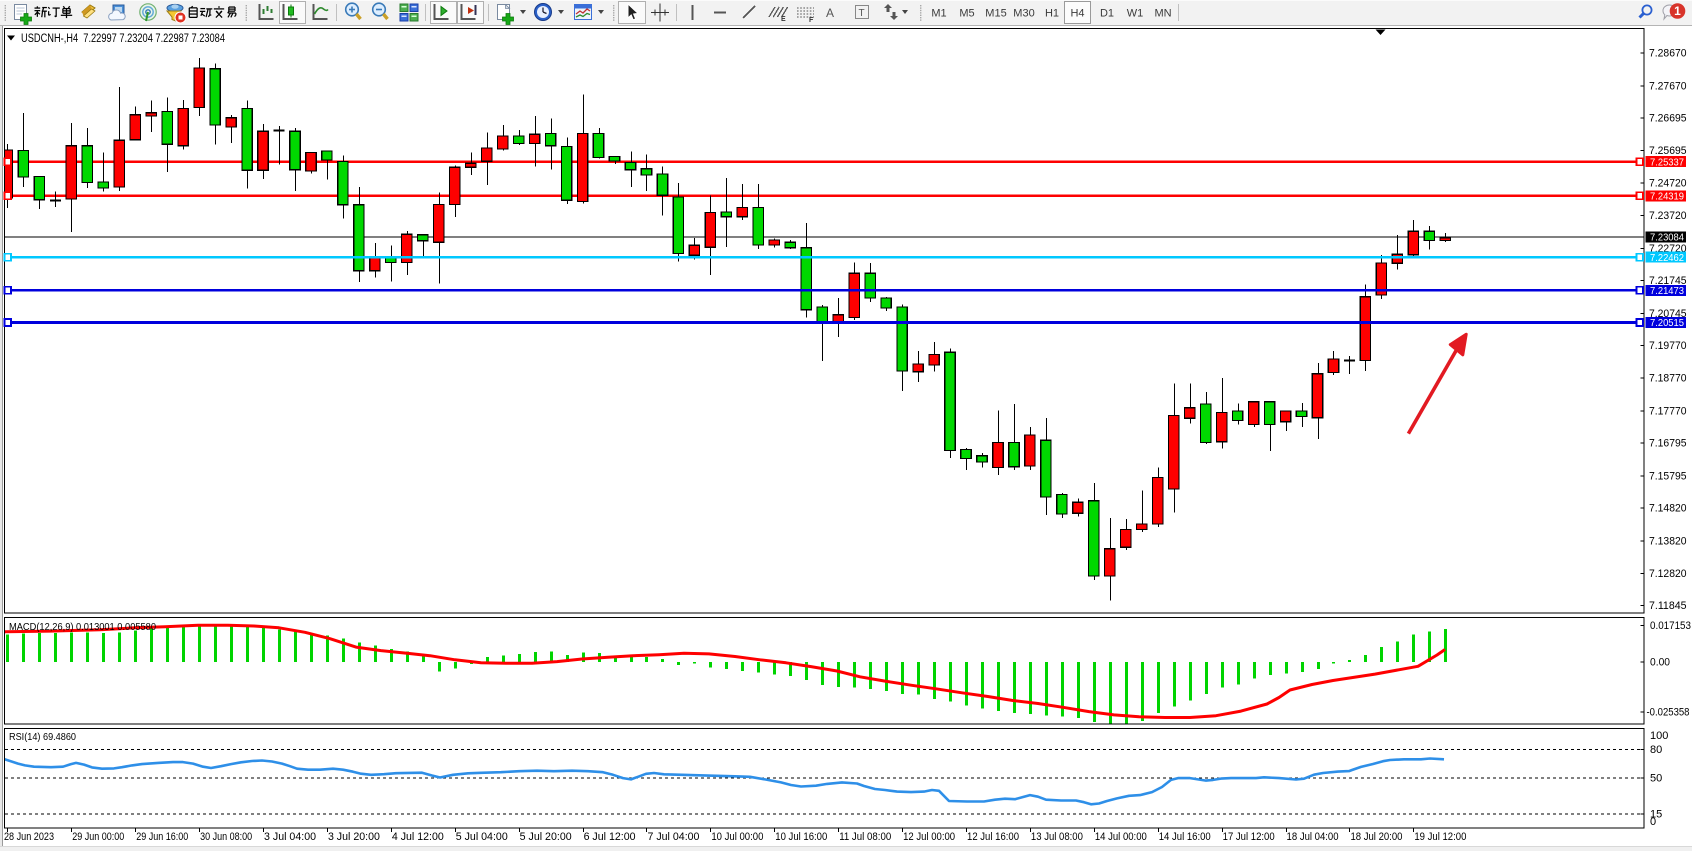  I want to click on svg-text: 6 Jul 12:00, so click(610, 837).